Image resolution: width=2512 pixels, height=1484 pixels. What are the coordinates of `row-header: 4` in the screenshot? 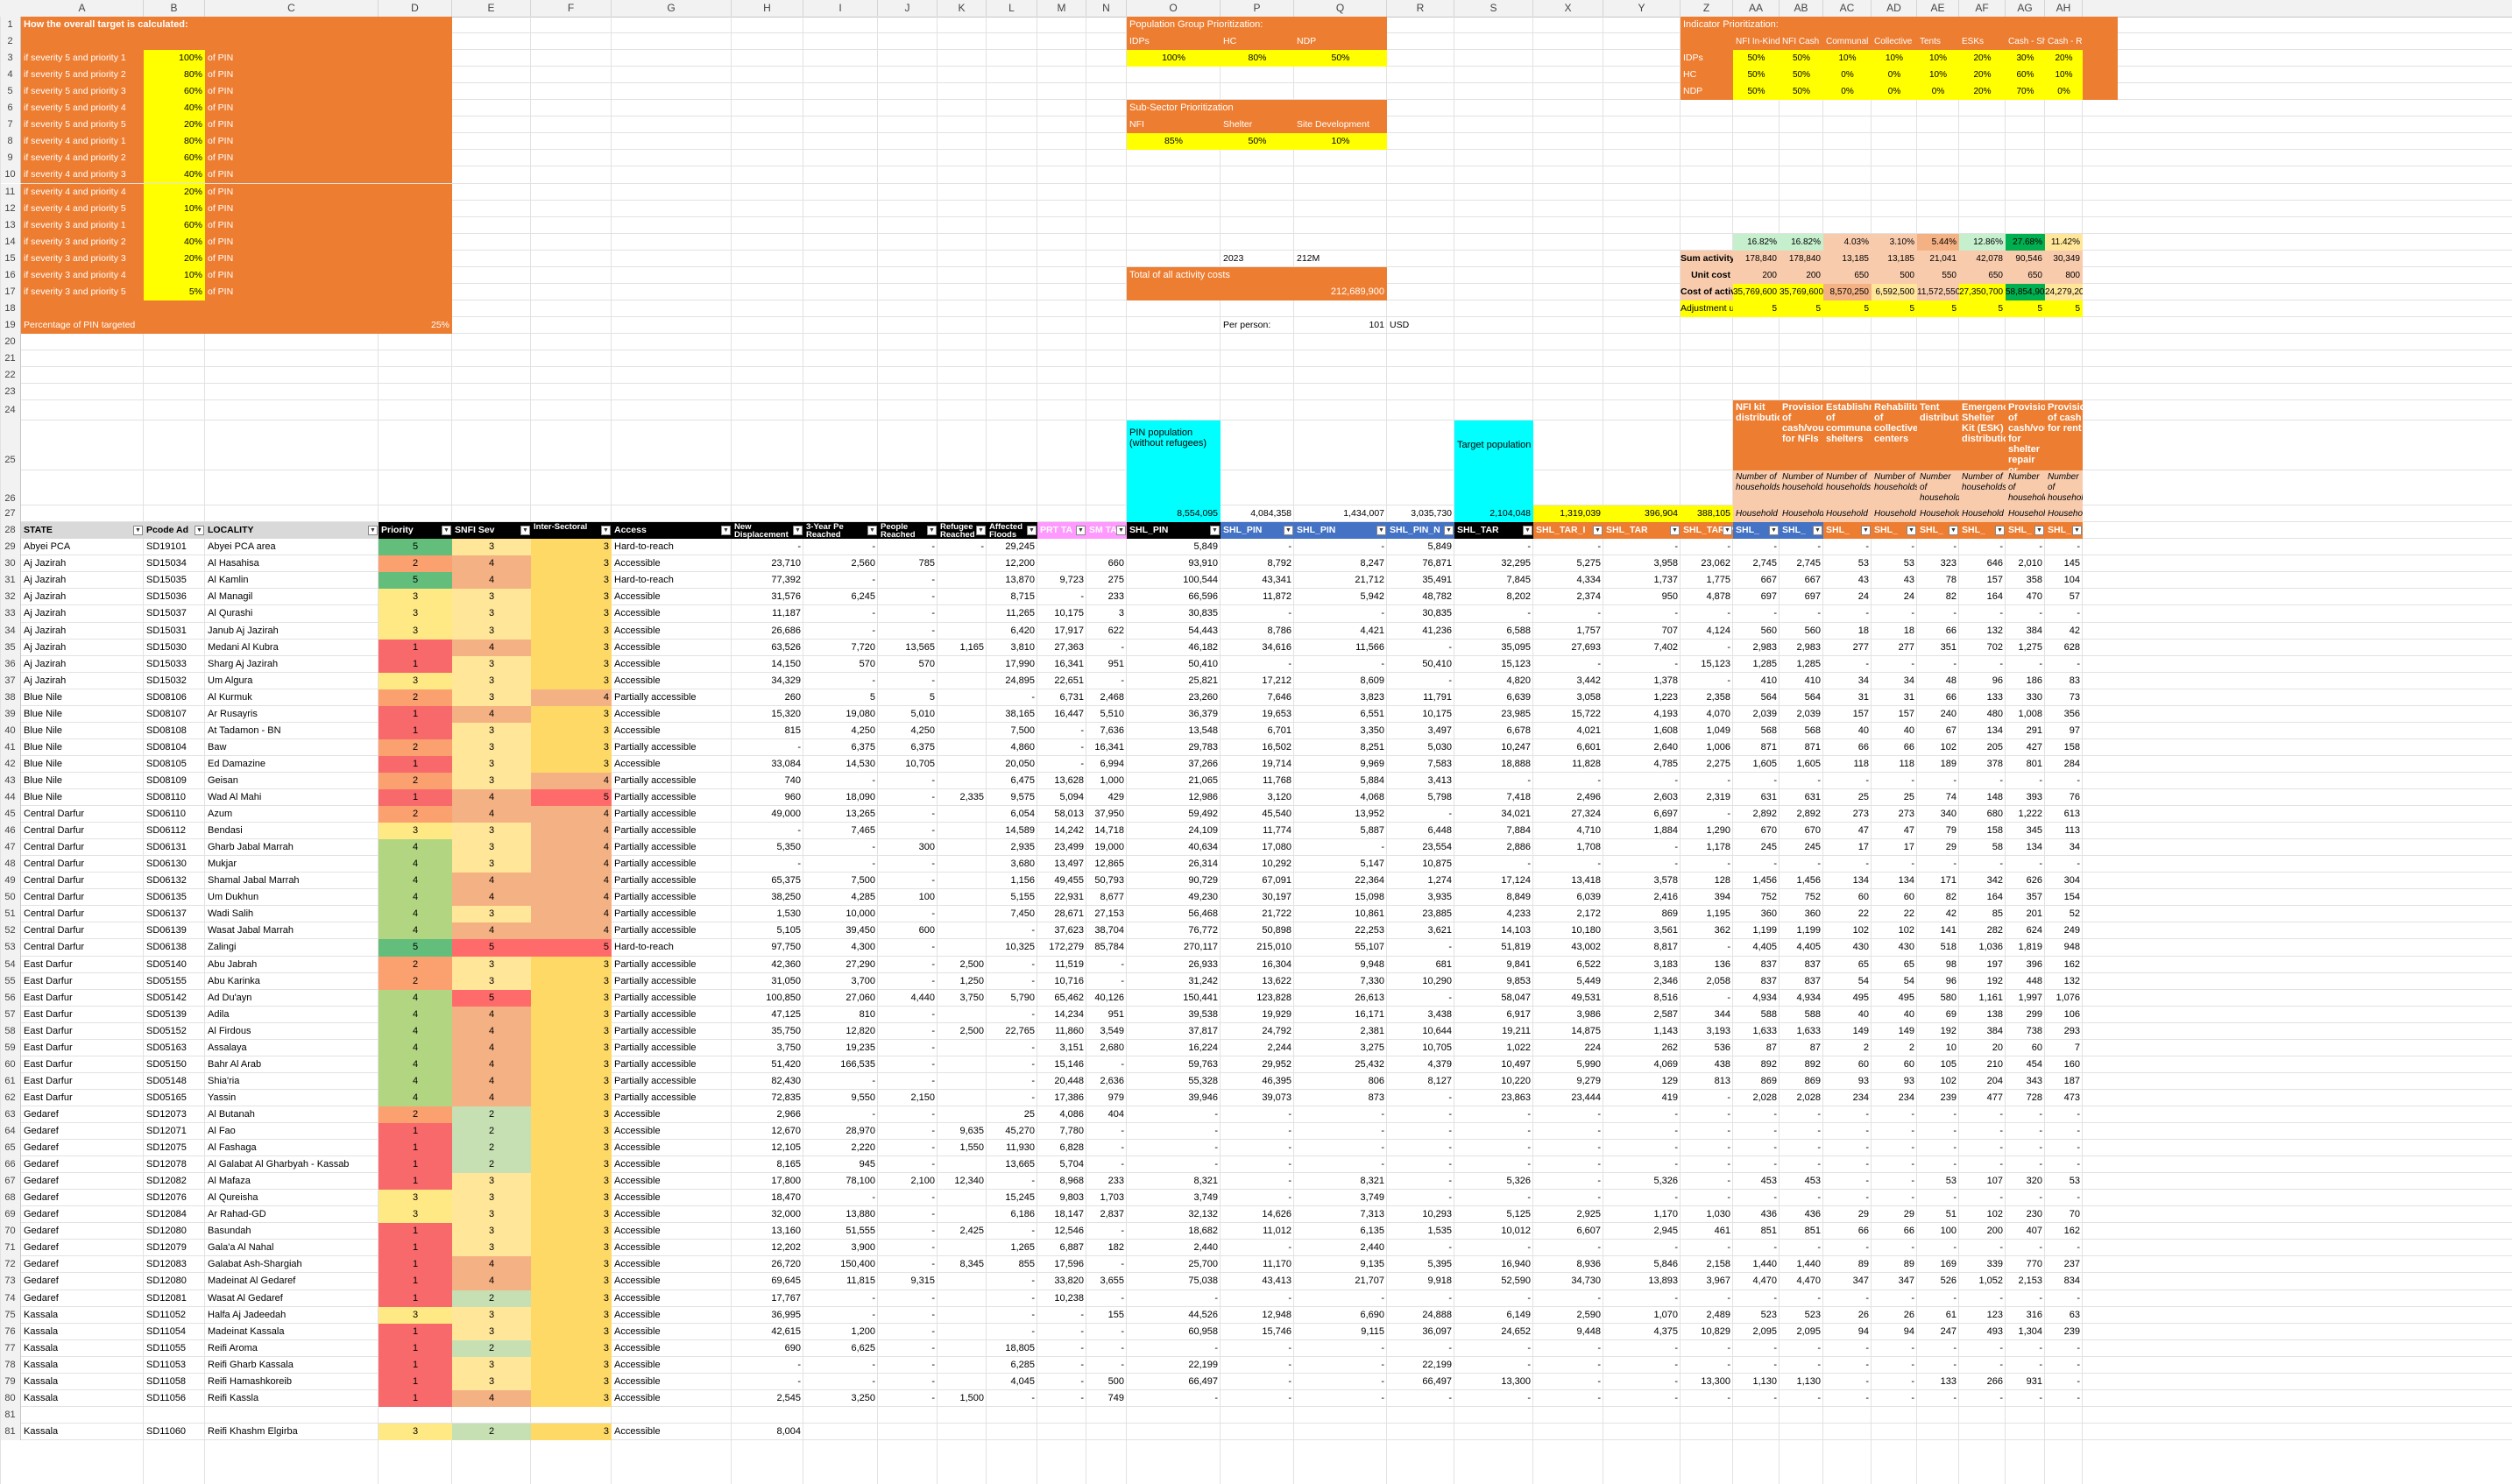 It's located at (10, 75).